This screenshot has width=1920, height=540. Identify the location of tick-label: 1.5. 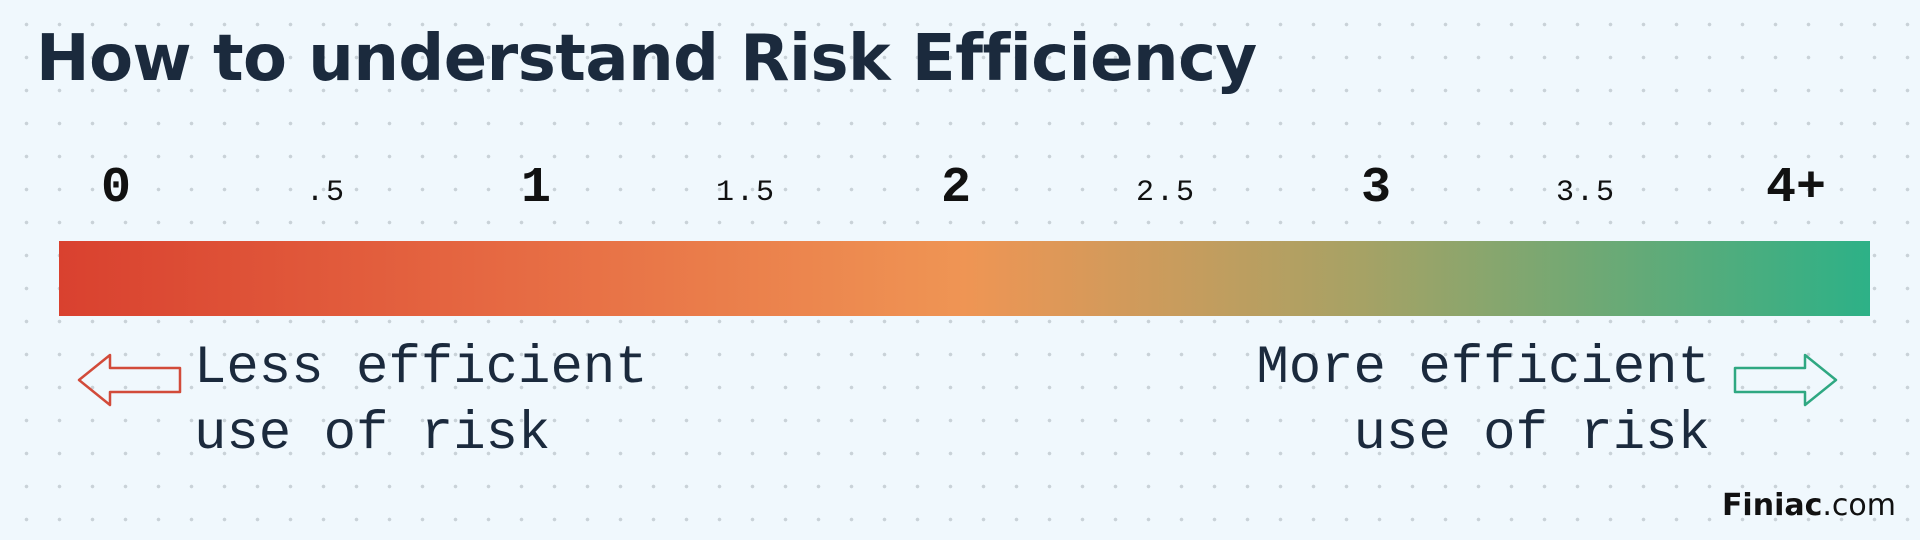
(746, 193).